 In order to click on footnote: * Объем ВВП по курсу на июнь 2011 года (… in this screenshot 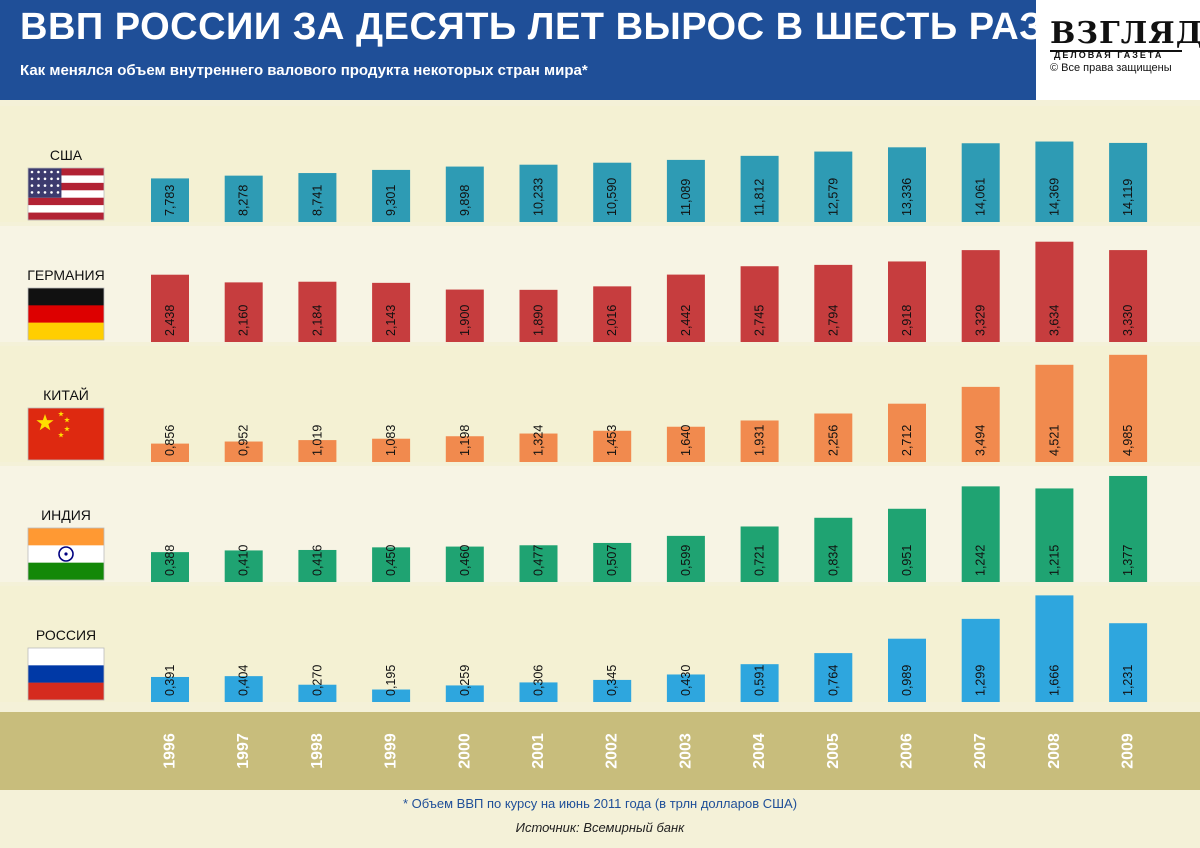, I will do `click(600, 803)`.